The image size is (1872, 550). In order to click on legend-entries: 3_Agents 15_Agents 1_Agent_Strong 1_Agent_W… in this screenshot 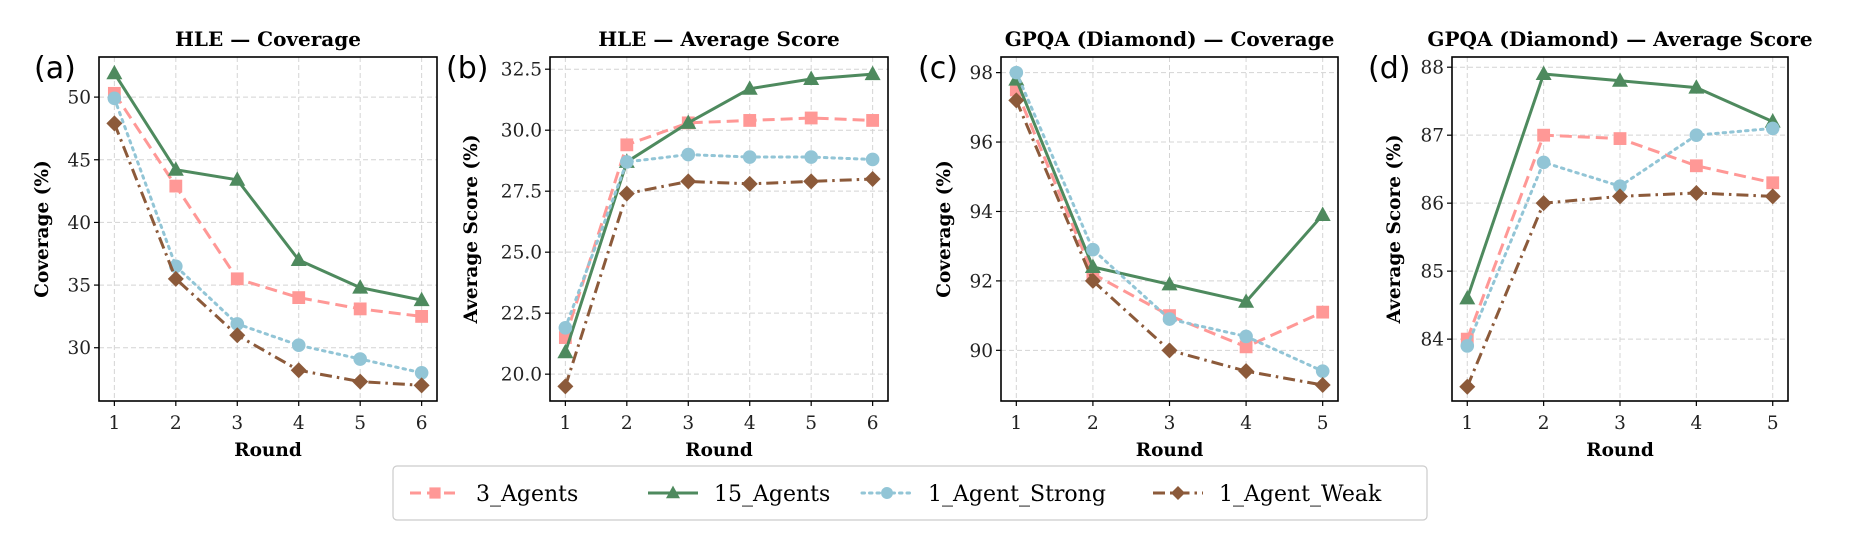, I will do `click(896, 494)`.